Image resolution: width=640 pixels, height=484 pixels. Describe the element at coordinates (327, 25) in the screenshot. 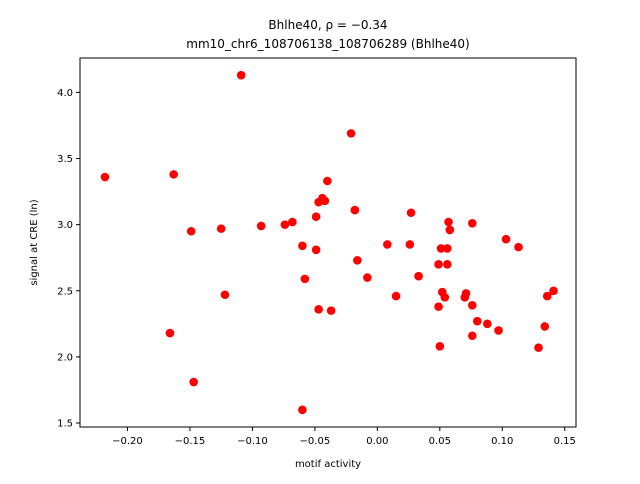

I see `chart-title: Bhlhe40, ρ = −0.34` at that location.